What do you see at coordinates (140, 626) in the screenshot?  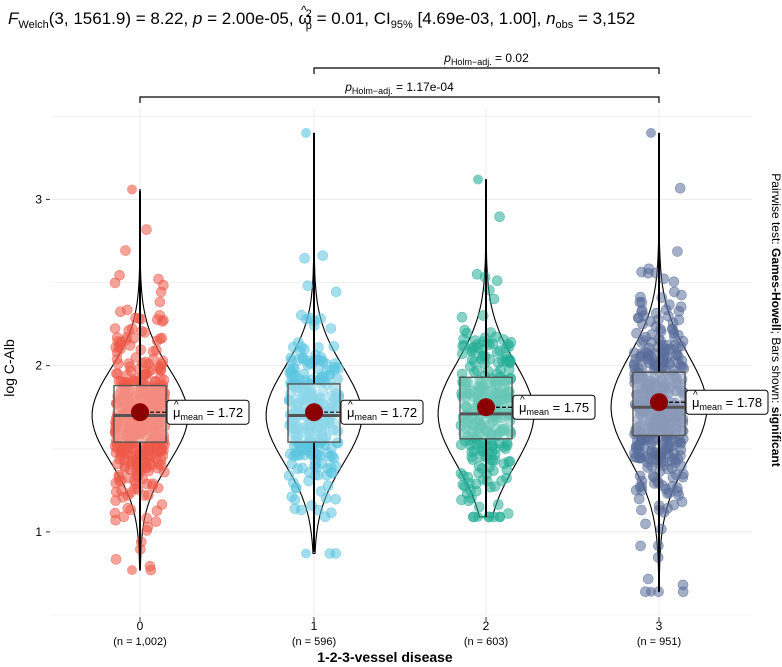 I see `x-tick-label: 0` at bounding box center [140, 626].